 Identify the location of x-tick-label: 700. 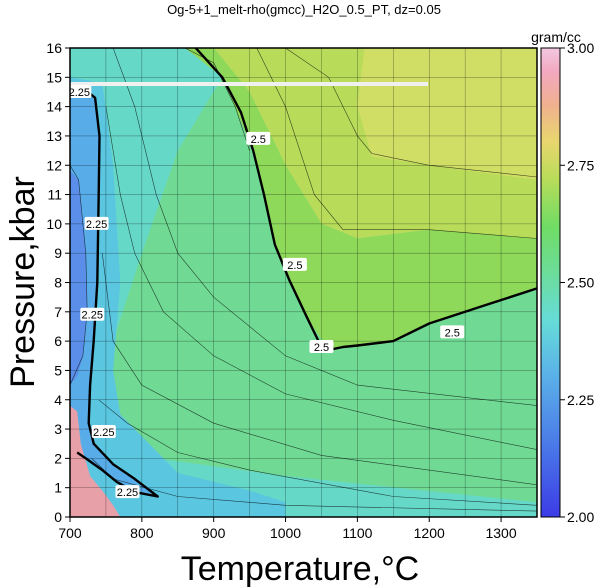
(70, 533).